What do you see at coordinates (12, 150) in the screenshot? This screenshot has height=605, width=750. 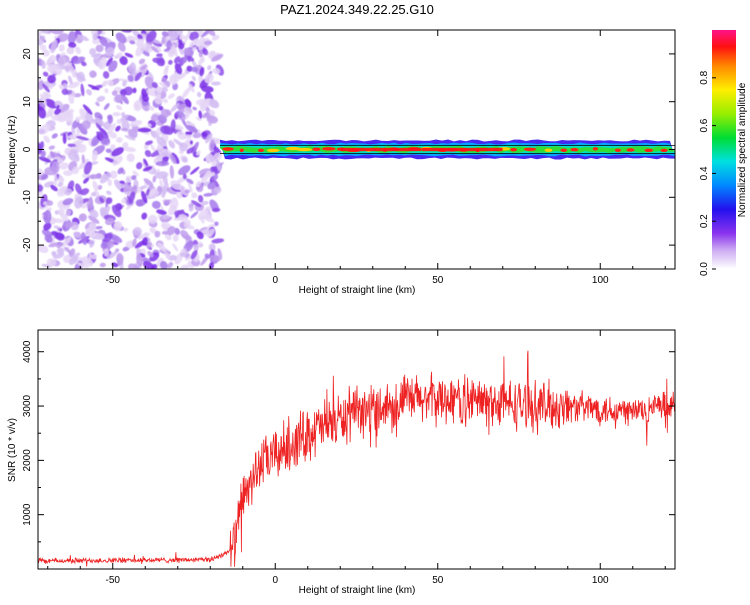 I see `spectrogram-ylabel: Frequency (Hz)` at bounding box center [12, 150].